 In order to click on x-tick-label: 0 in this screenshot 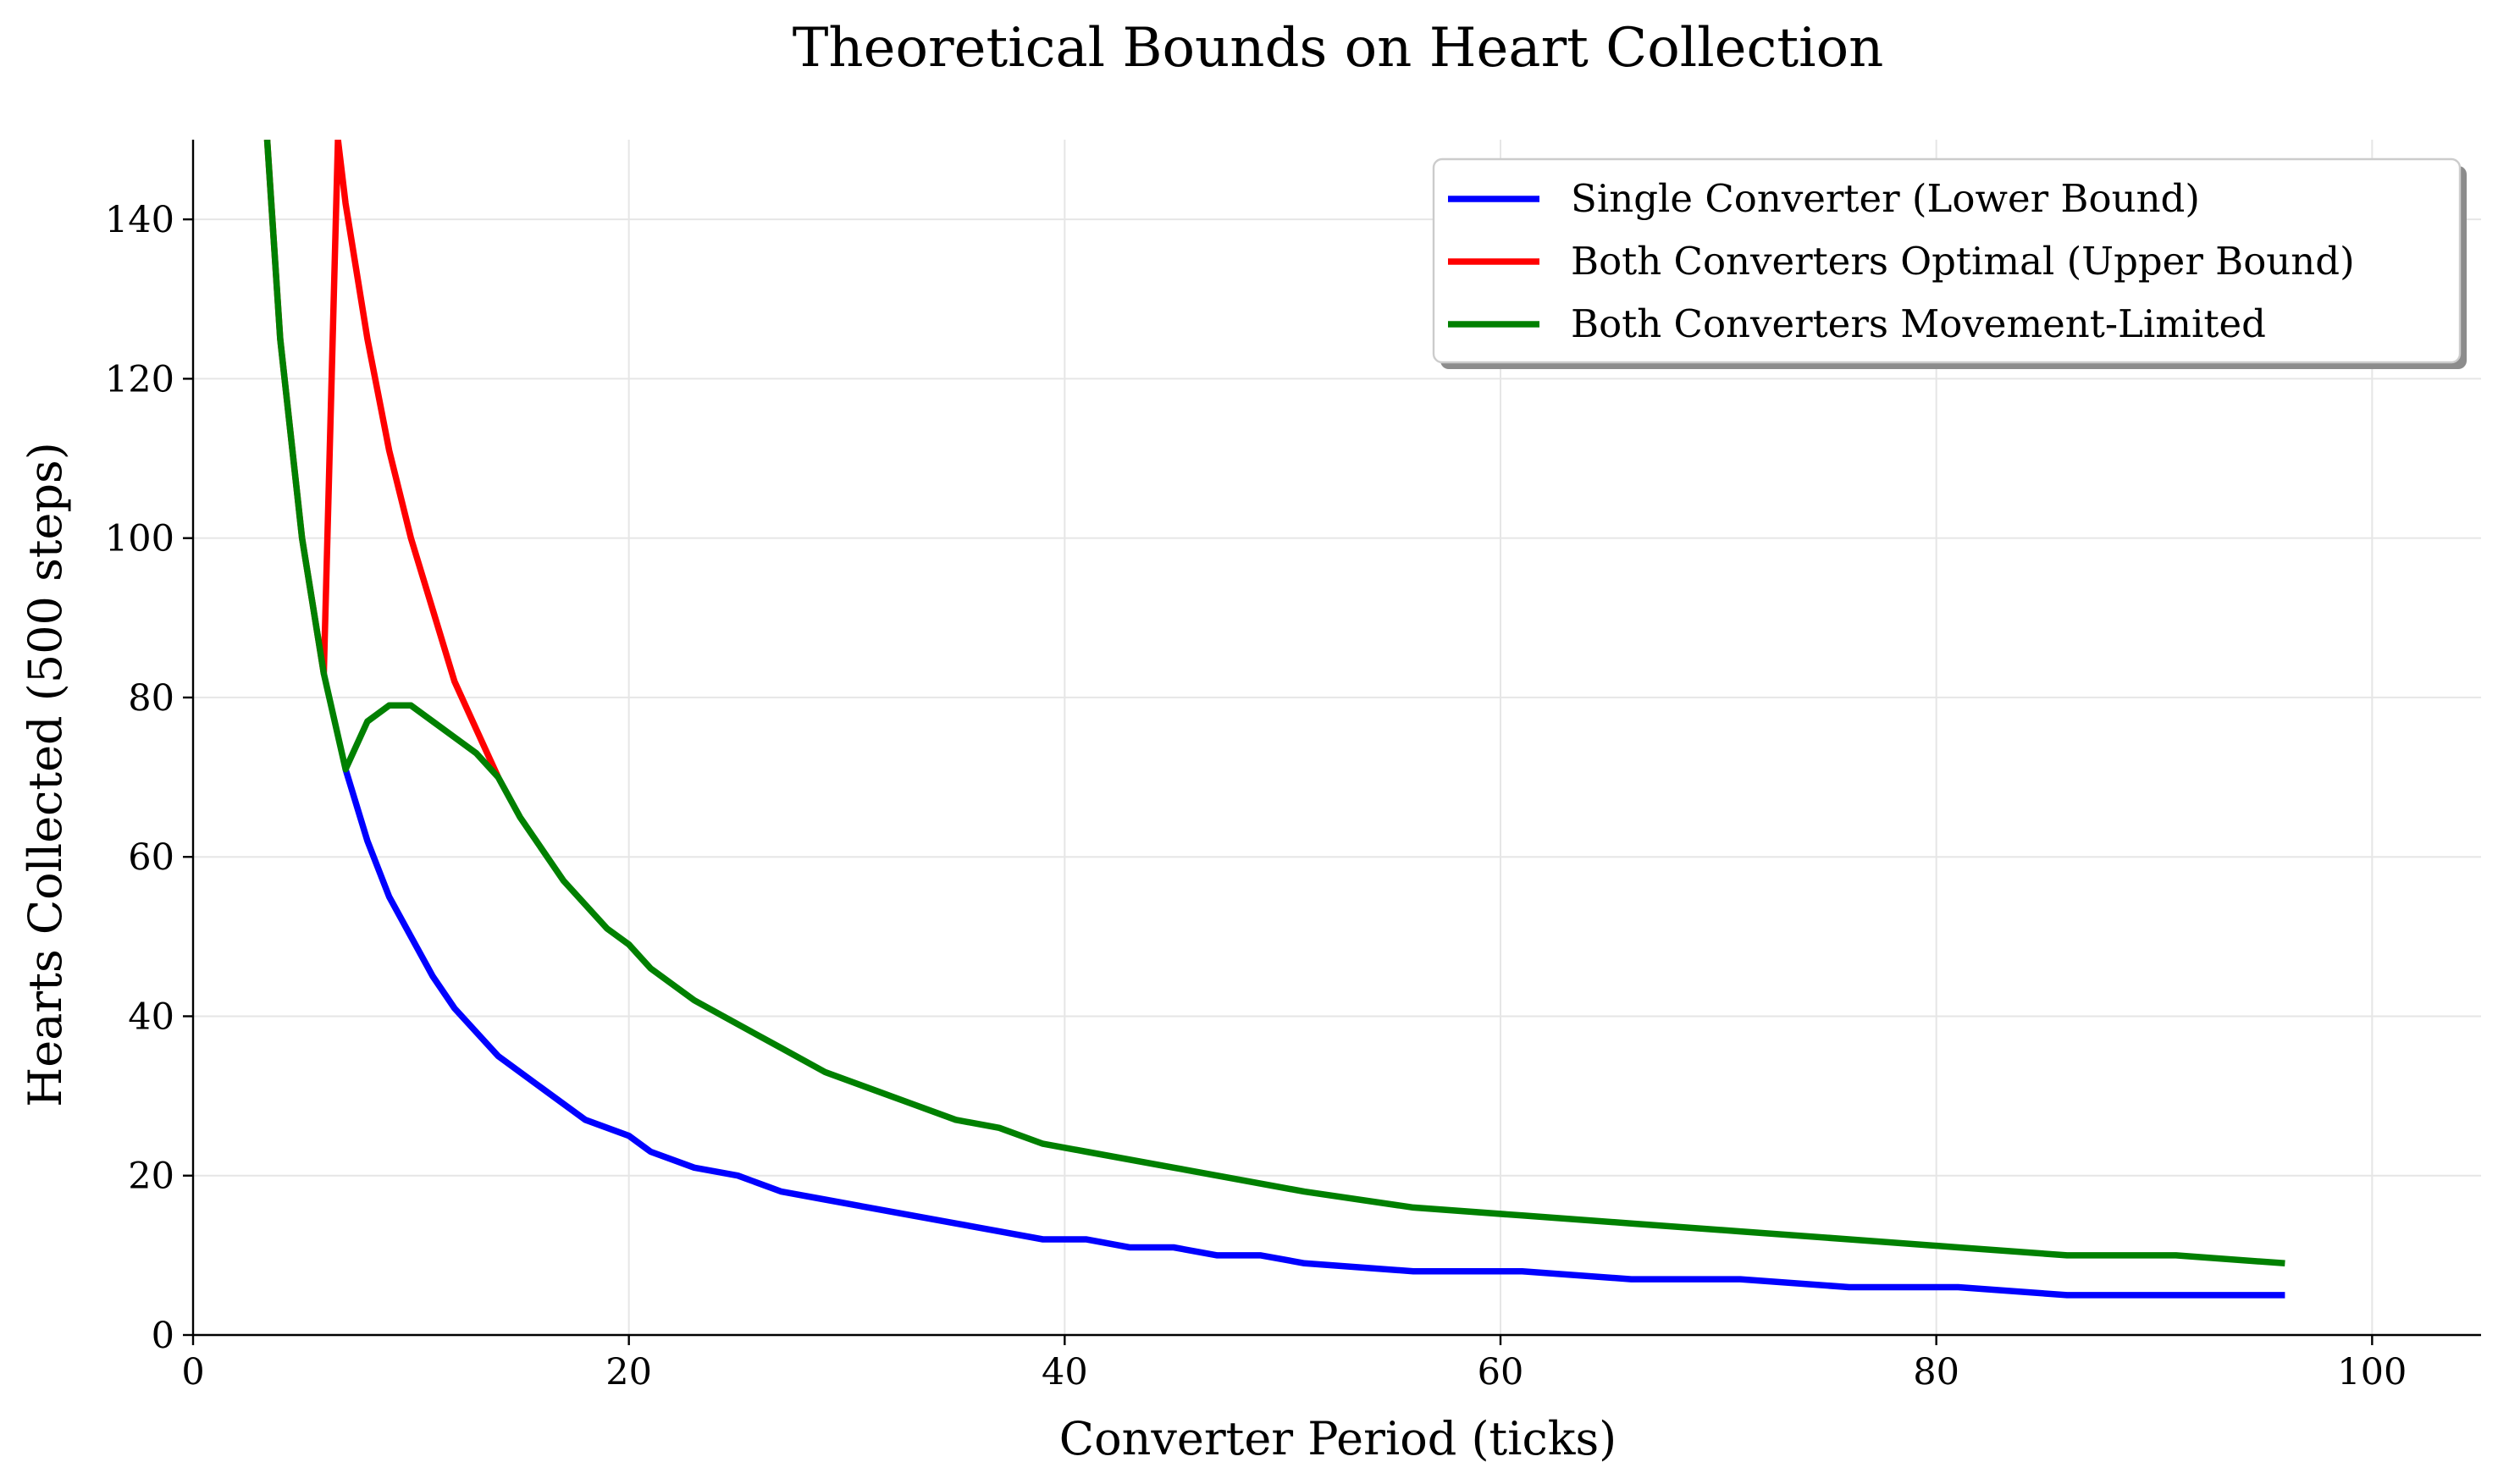, I will do `click(192, 1372)`.